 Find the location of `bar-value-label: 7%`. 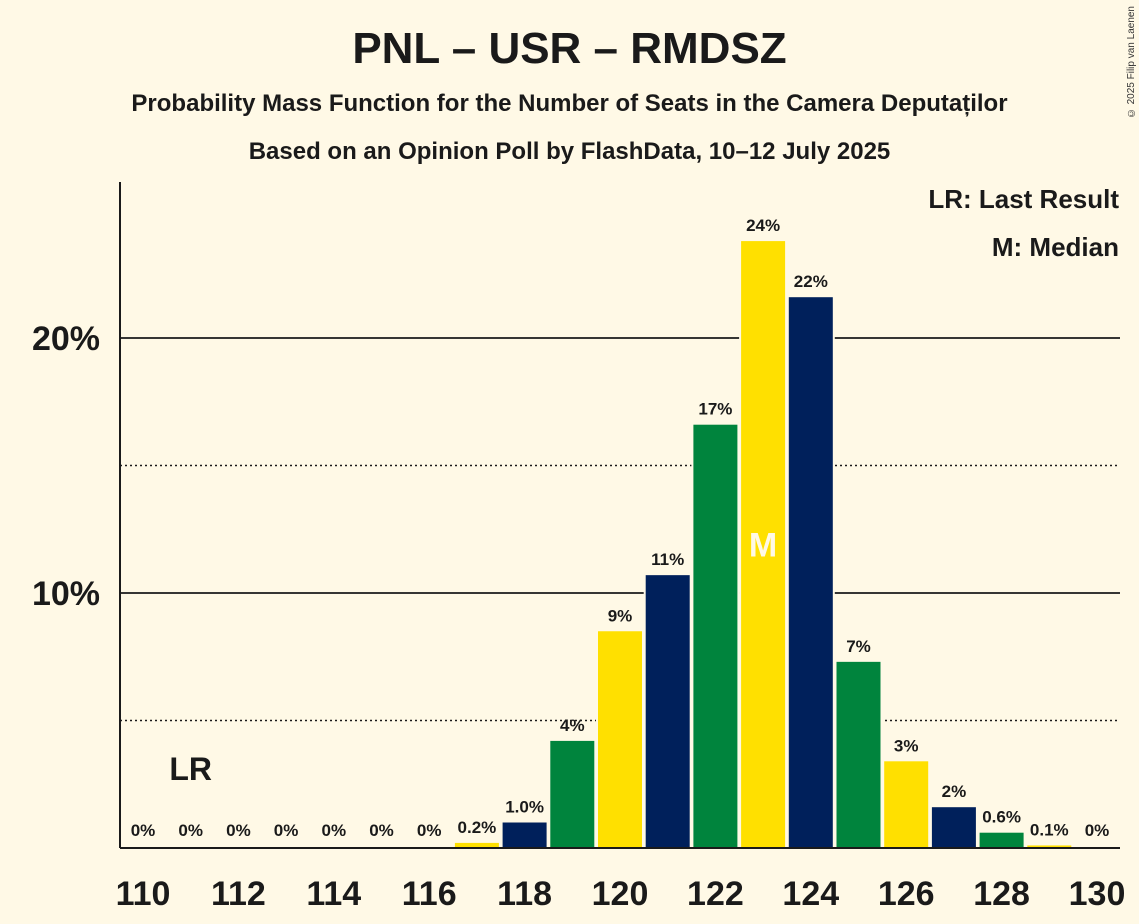

bar-value-label: 7% is located at coordinates (858, 646).